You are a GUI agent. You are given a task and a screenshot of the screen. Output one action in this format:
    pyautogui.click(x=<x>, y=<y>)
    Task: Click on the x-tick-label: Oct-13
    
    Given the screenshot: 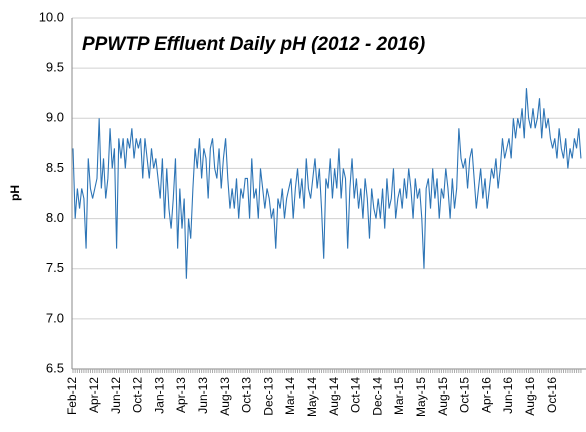 What is the action you would take?
    pyautogui.click(x=247, y=395)
    